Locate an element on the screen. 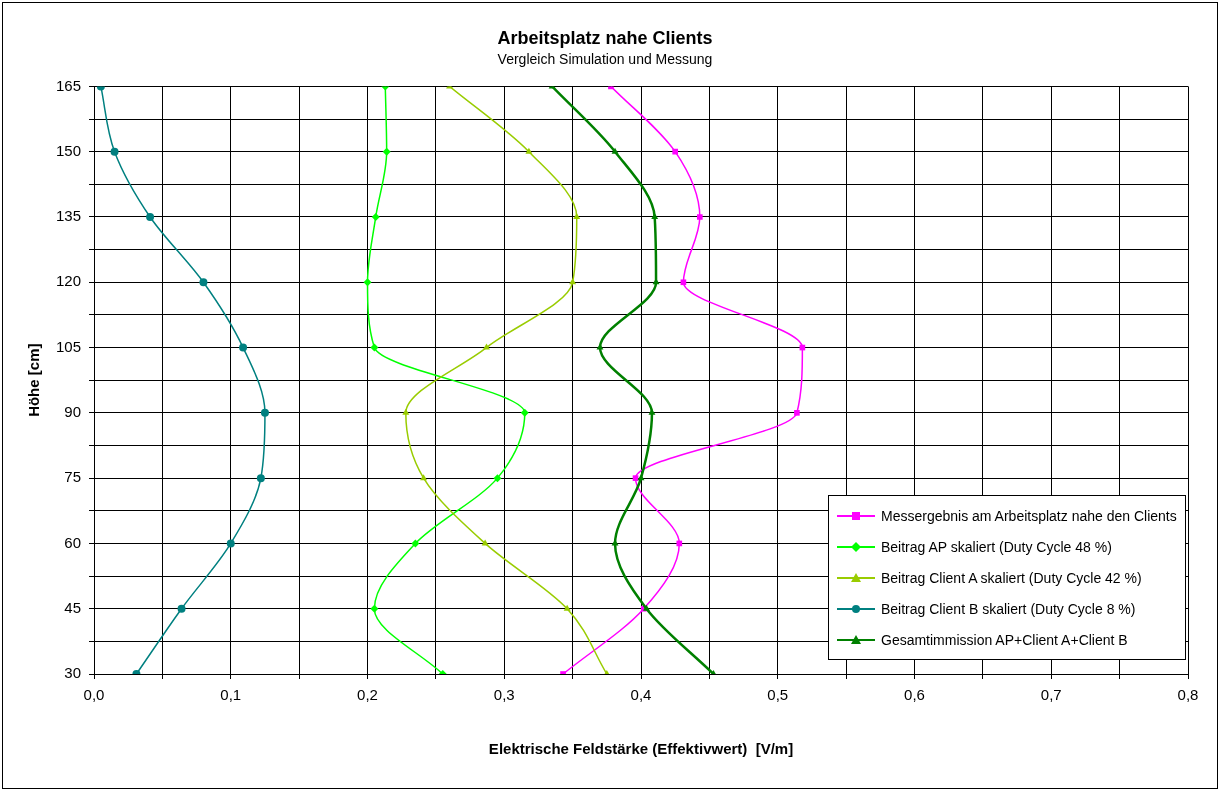 The image size is (1222, 793). x-tick-label: 0,6 is located at coordinates (914, 695).